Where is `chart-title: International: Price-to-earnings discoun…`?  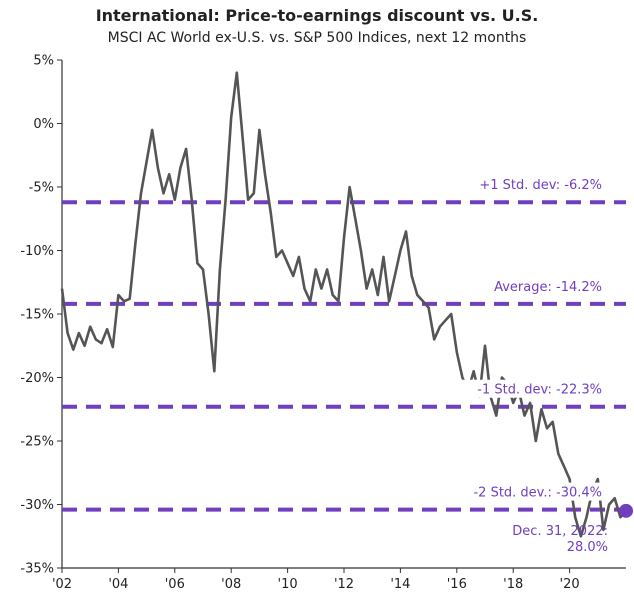 chart-title: International: Price-to-earnings discoun… is located at coordinates (317, 15).